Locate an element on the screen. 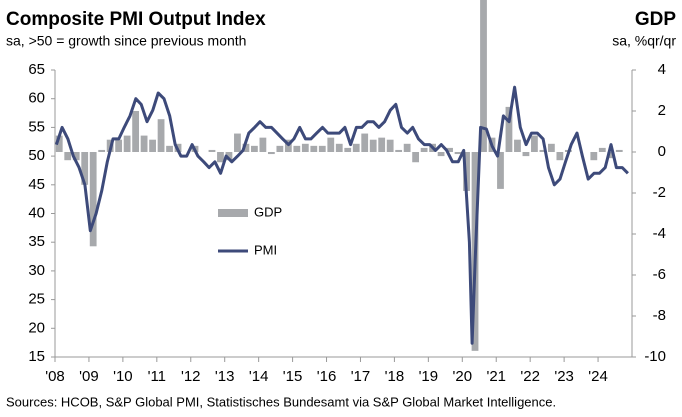 This screenshot has width=682, height=417. legend-swatch is located at coordinates (233, 213).